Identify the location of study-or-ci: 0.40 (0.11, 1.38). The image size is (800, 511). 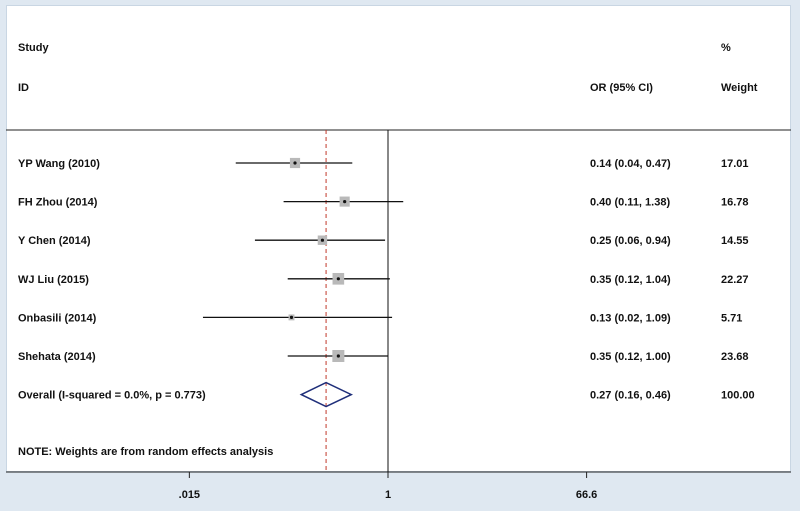
(630, 203).